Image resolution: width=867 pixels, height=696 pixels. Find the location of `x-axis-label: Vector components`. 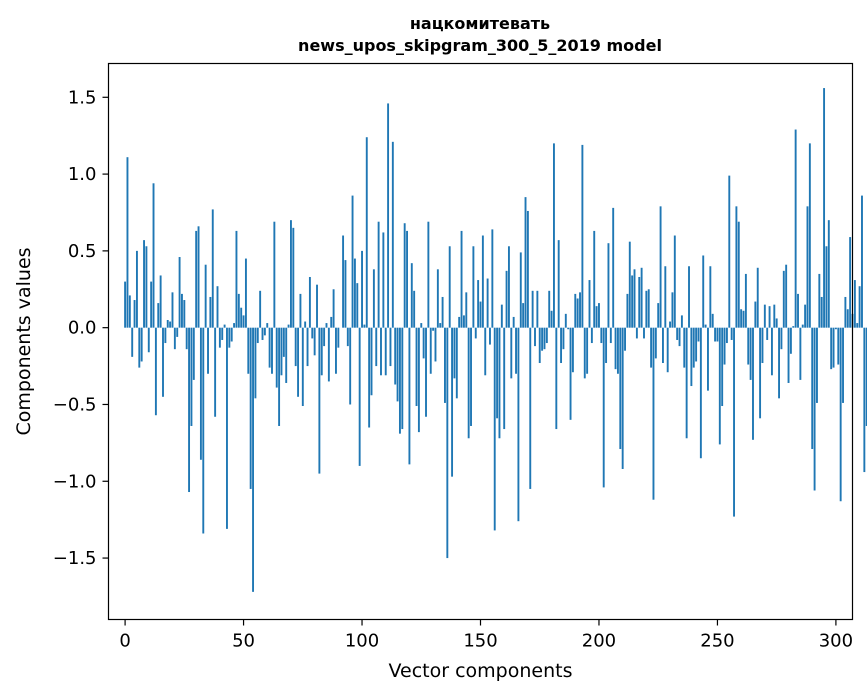

x-axis-label: Vector components is located at coordinates (481, 671).